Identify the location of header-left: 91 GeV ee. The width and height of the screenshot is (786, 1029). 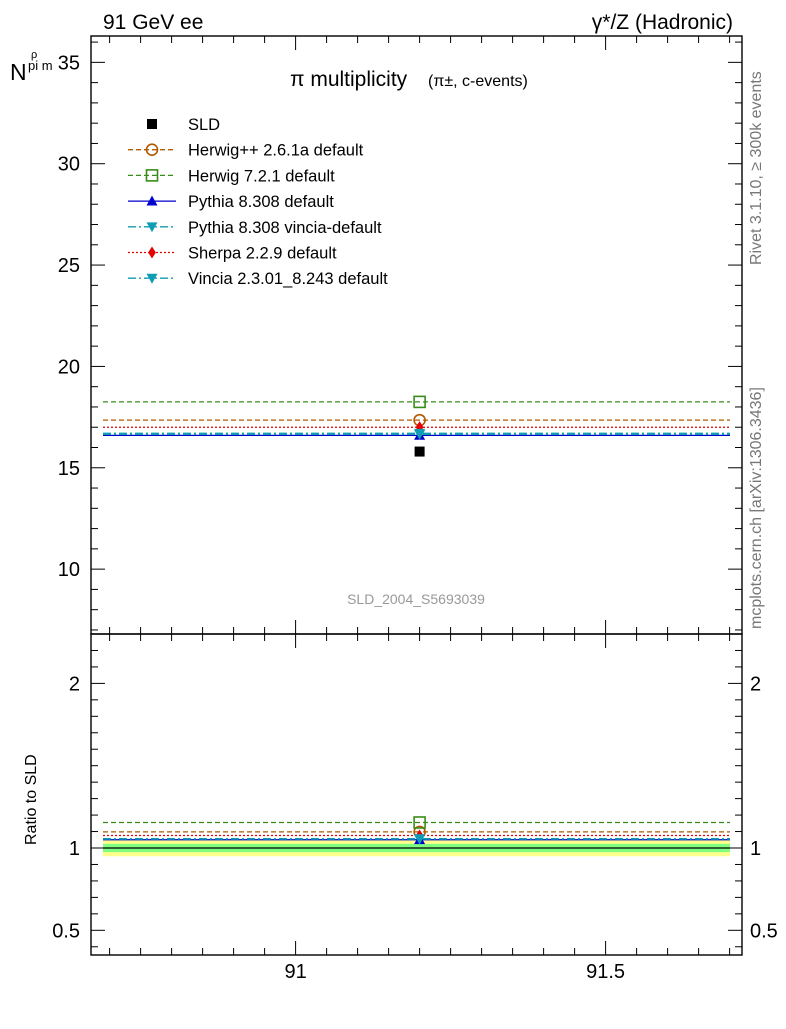
(153, 22).